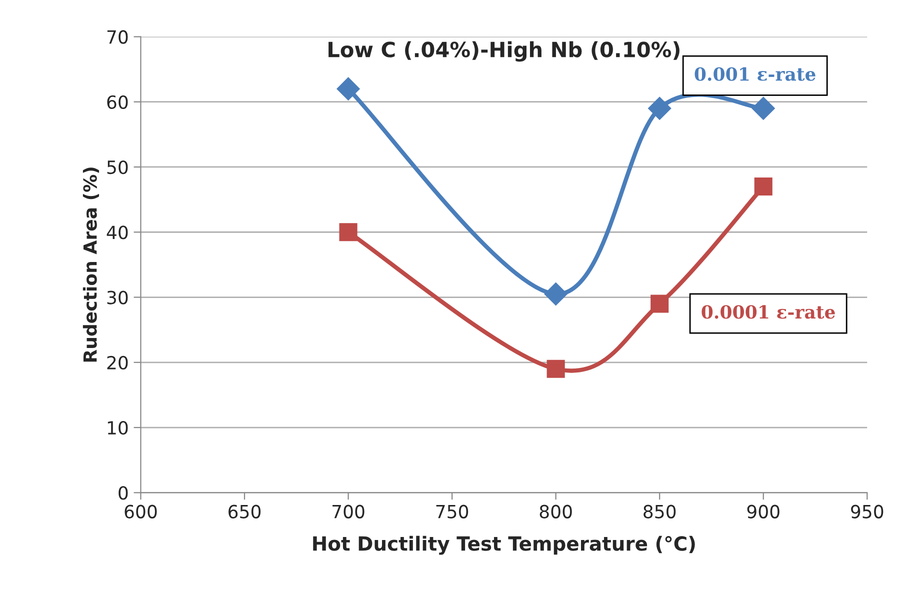 The height and width of the screenshot is (612, 908). Describe the element at coordinates (504, 545) in the screenshot. I see `x-axis-title: Hot Ductility Test Temperature (°C)` at that location.